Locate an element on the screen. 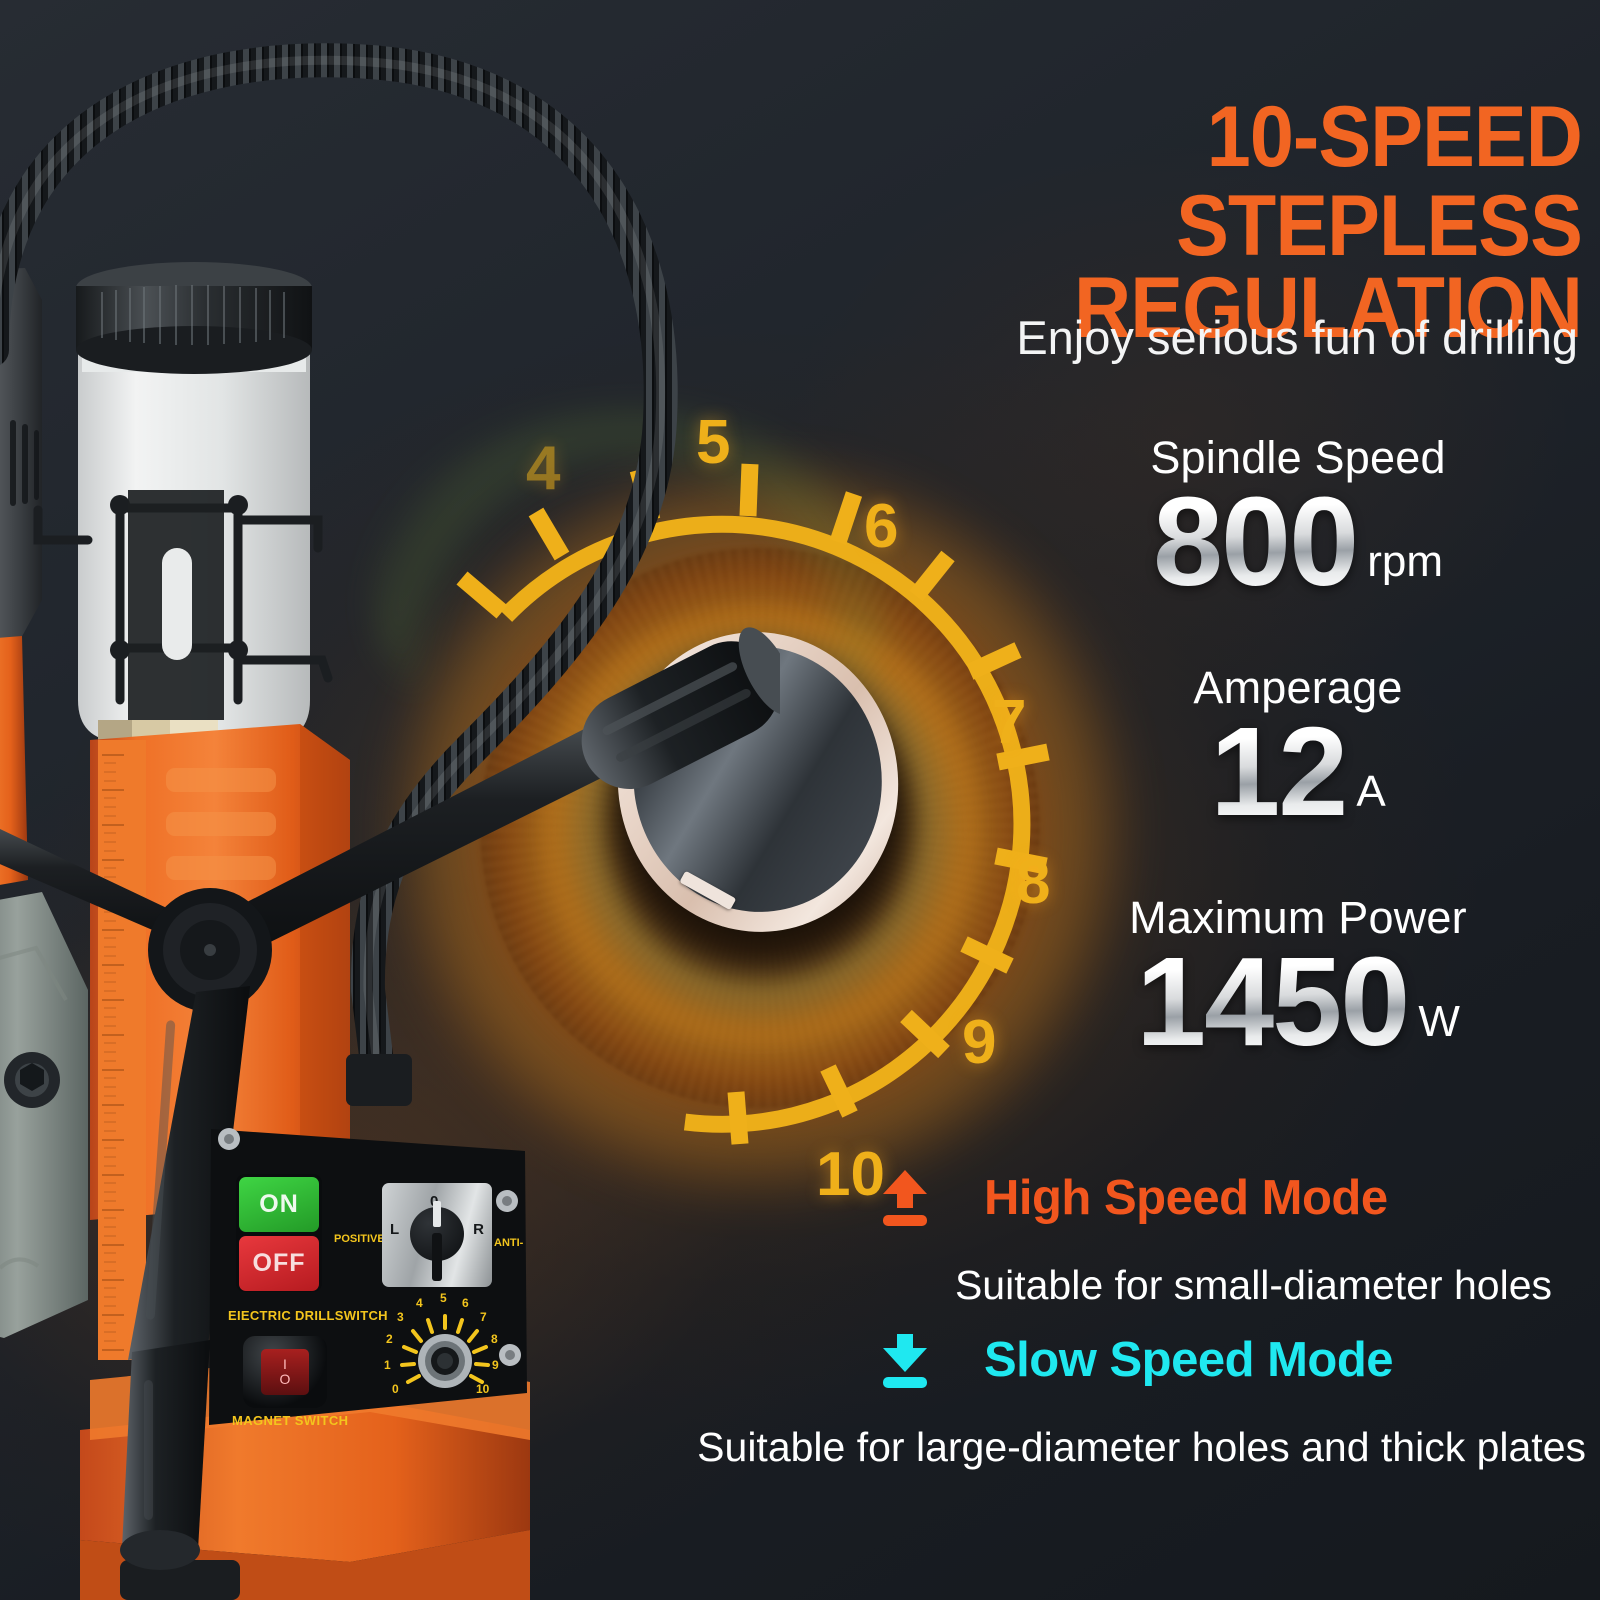 The height and width of the screenshot is (1600, 1600). magnet-switch-label: MAGNET SWITCH is located at coordinates (290, 1420).